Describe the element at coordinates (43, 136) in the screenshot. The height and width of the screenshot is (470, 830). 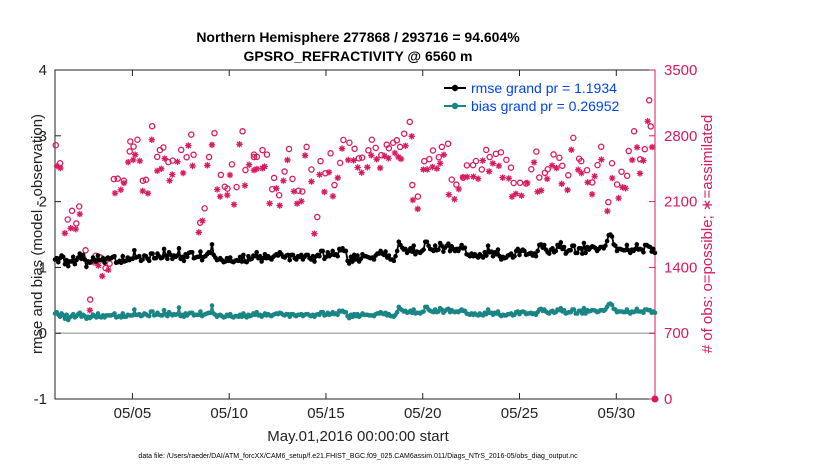
I see `left-y-tick-label: 3` at that location.